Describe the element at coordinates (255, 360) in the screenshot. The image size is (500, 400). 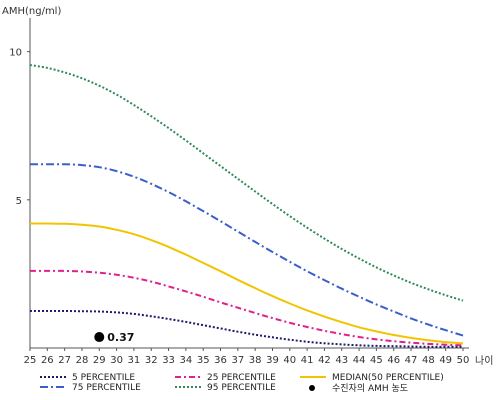
I see `x-tick-label: 38` at that location.